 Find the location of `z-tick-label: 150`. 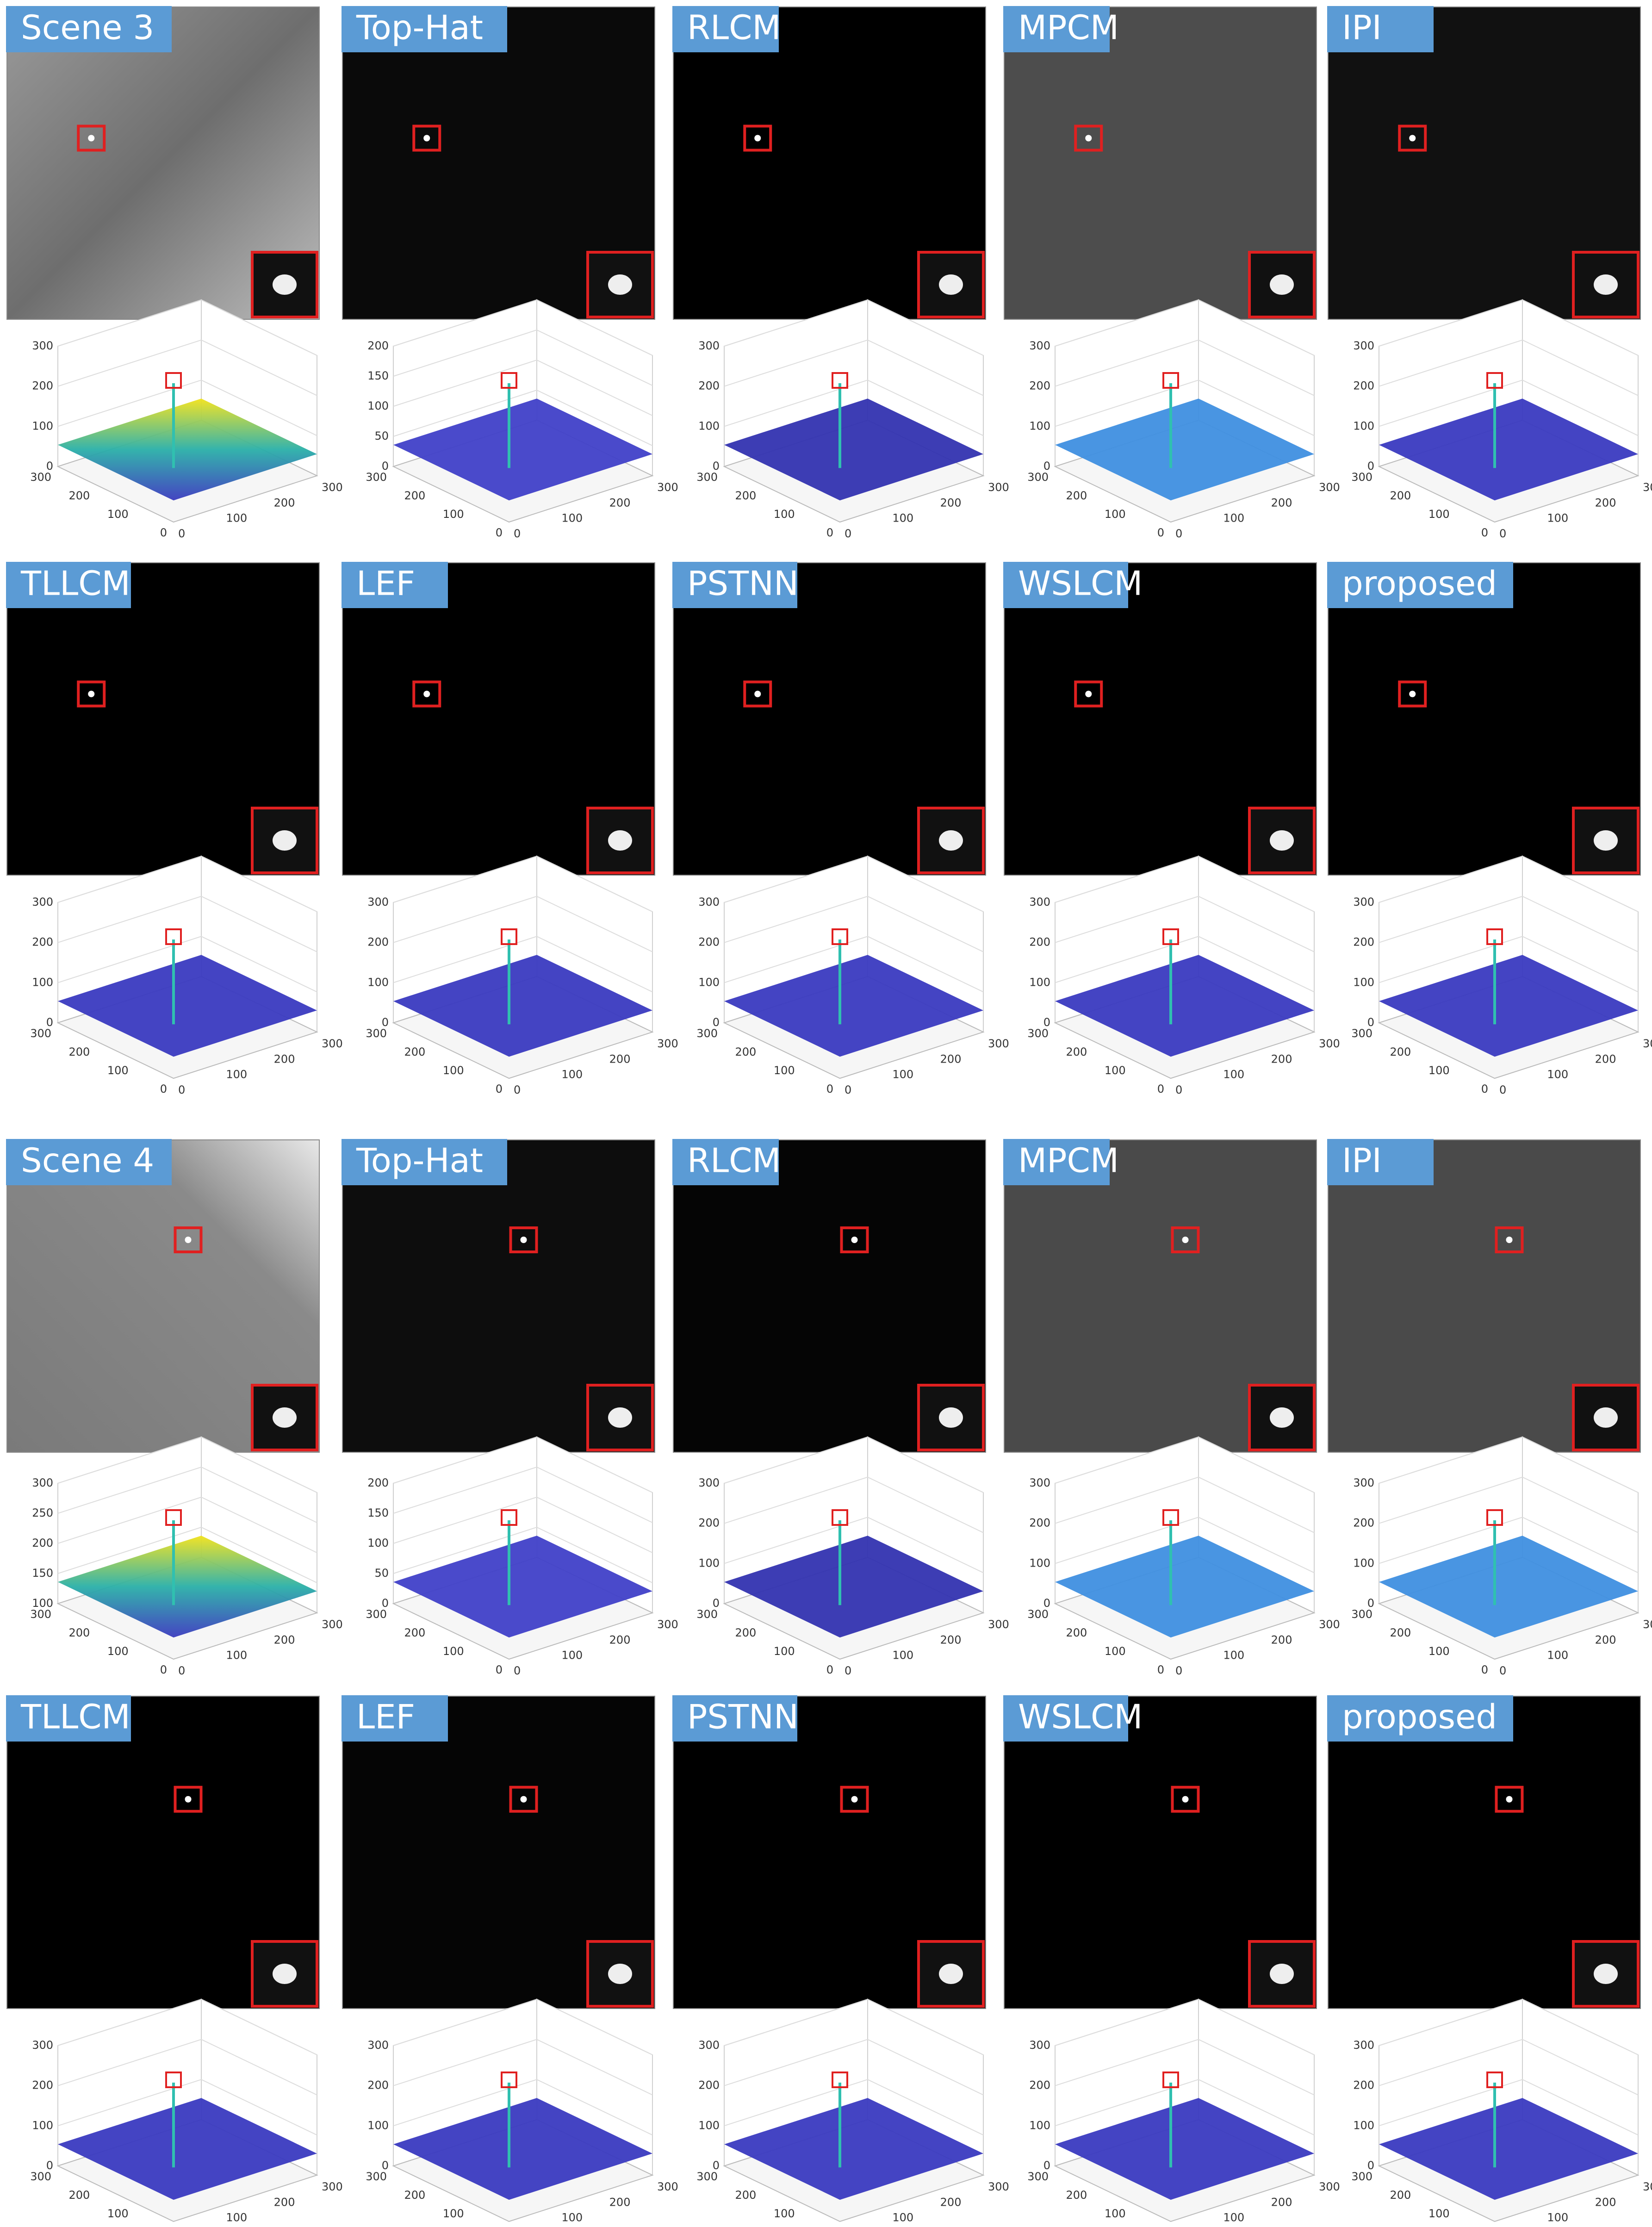

z-tick-label: 150 is located at coordinates (42, 1573).